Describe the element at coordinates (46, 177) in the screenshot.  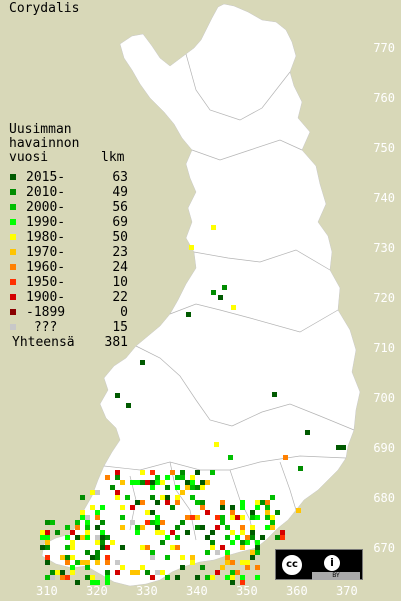
I see `legend-label: 2015-` at that location.